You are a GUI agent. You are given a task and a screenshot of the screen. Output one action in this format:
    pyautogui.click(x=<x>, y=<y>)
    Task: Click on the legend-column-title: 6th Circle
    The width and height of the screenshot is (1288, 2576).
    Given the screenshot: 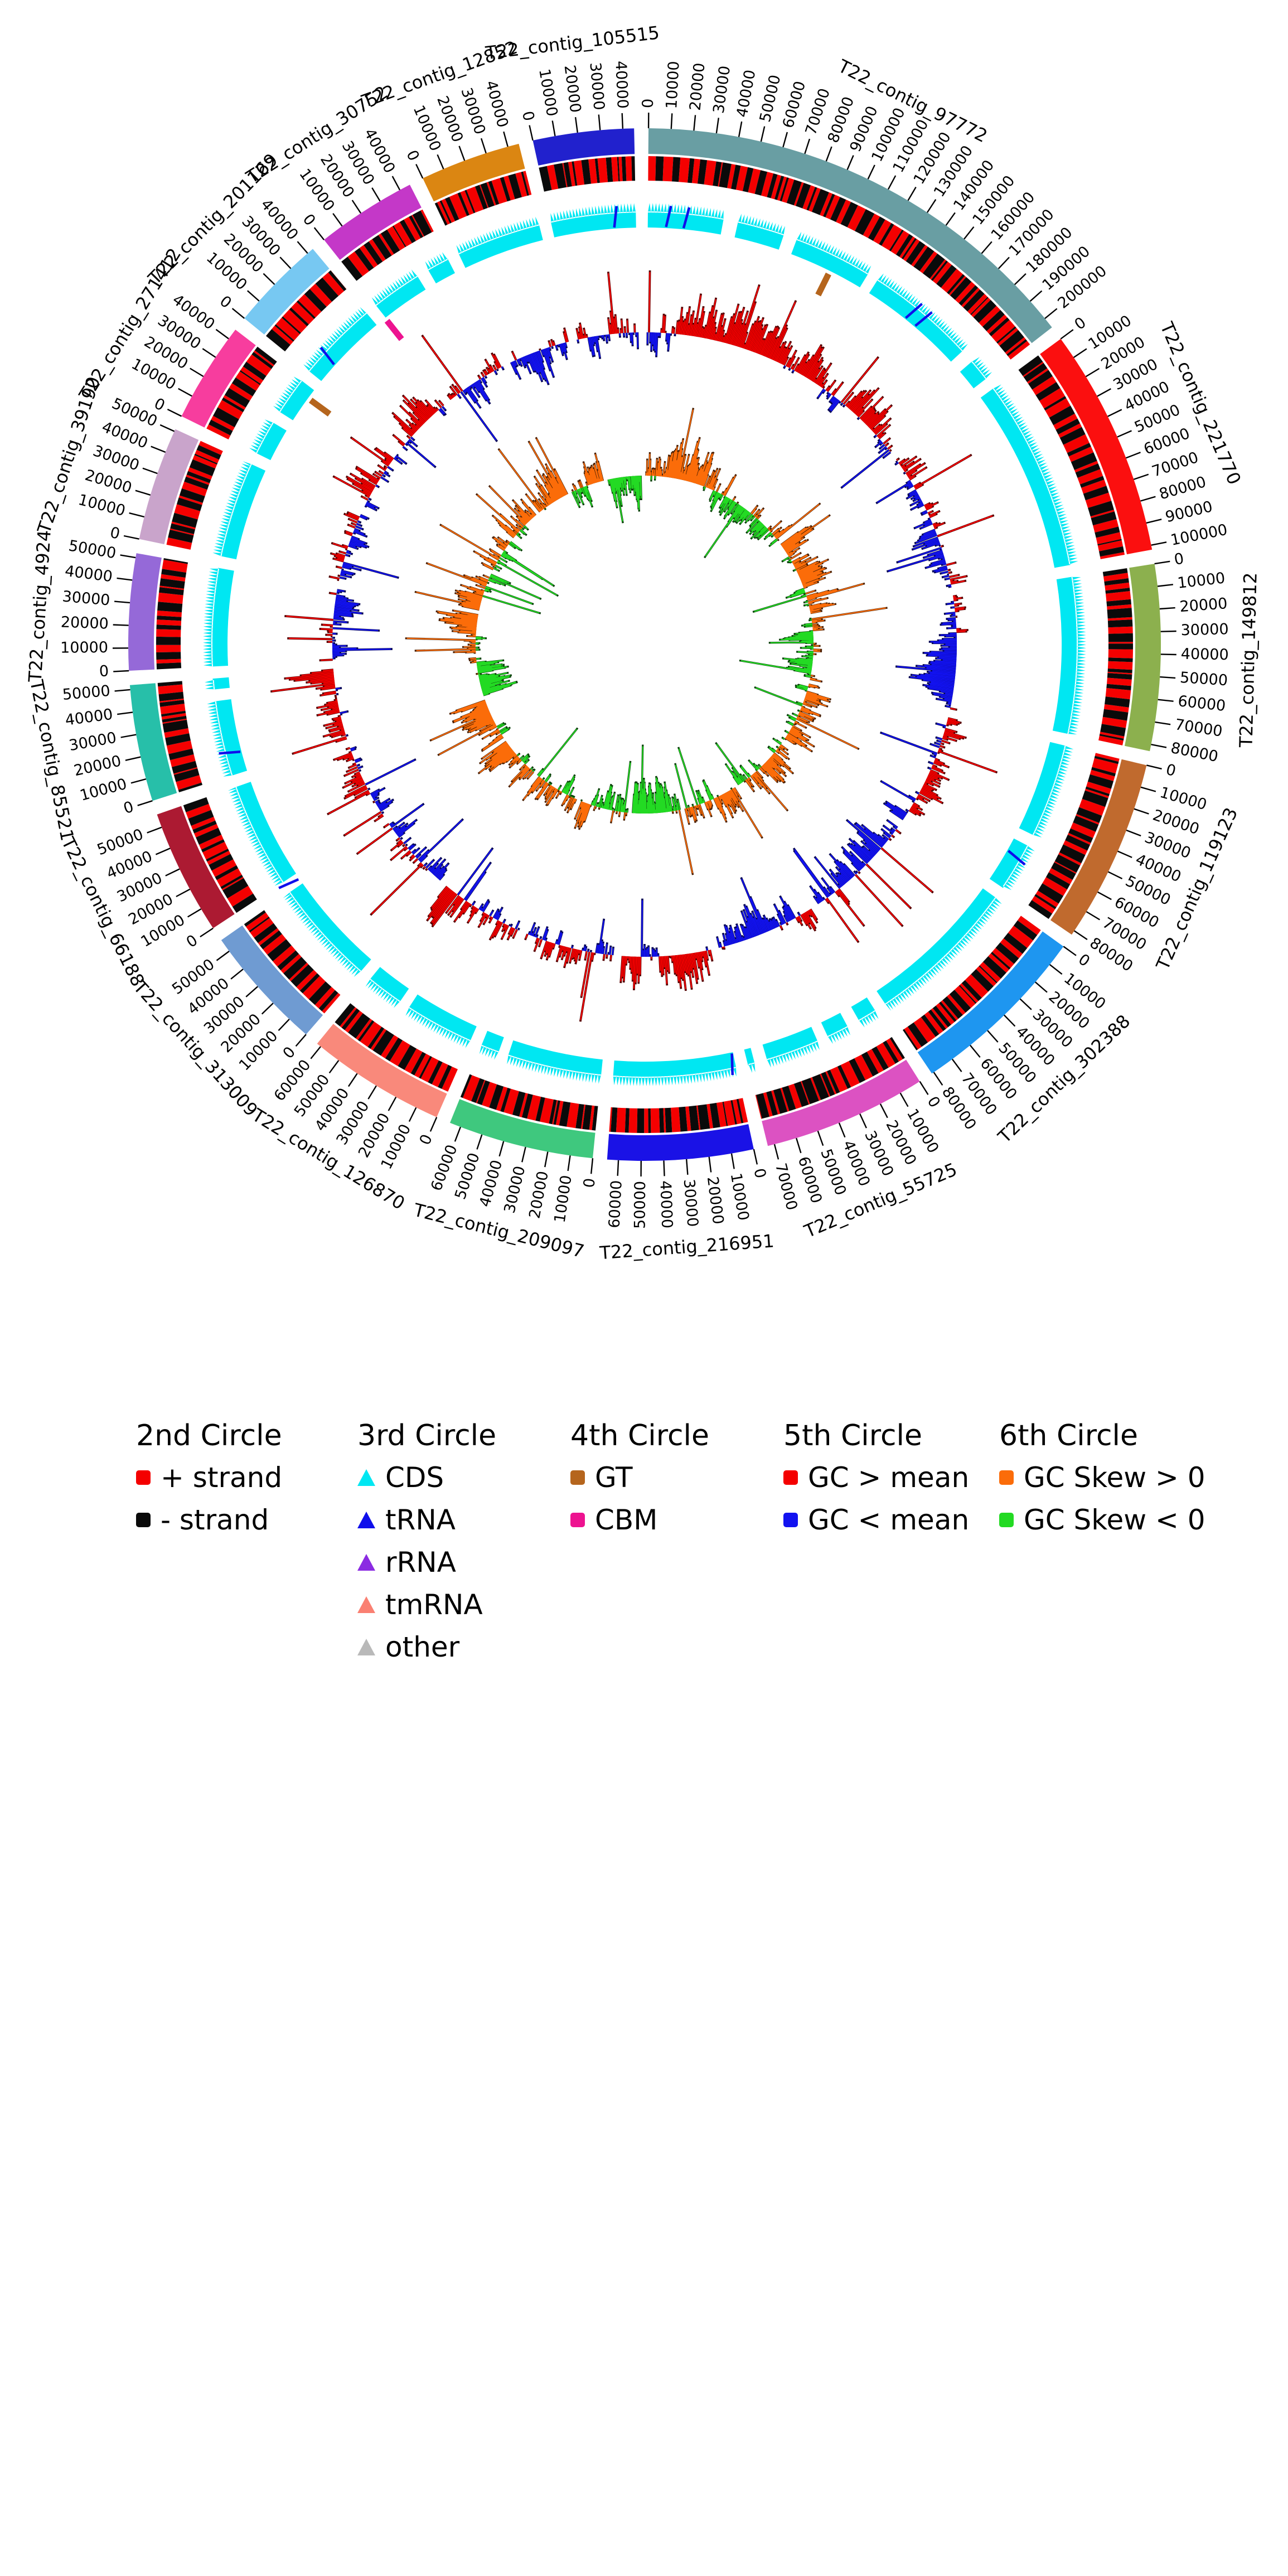 What is the action you would take?
    pyautogui.click(x=1068, y=1436)
    